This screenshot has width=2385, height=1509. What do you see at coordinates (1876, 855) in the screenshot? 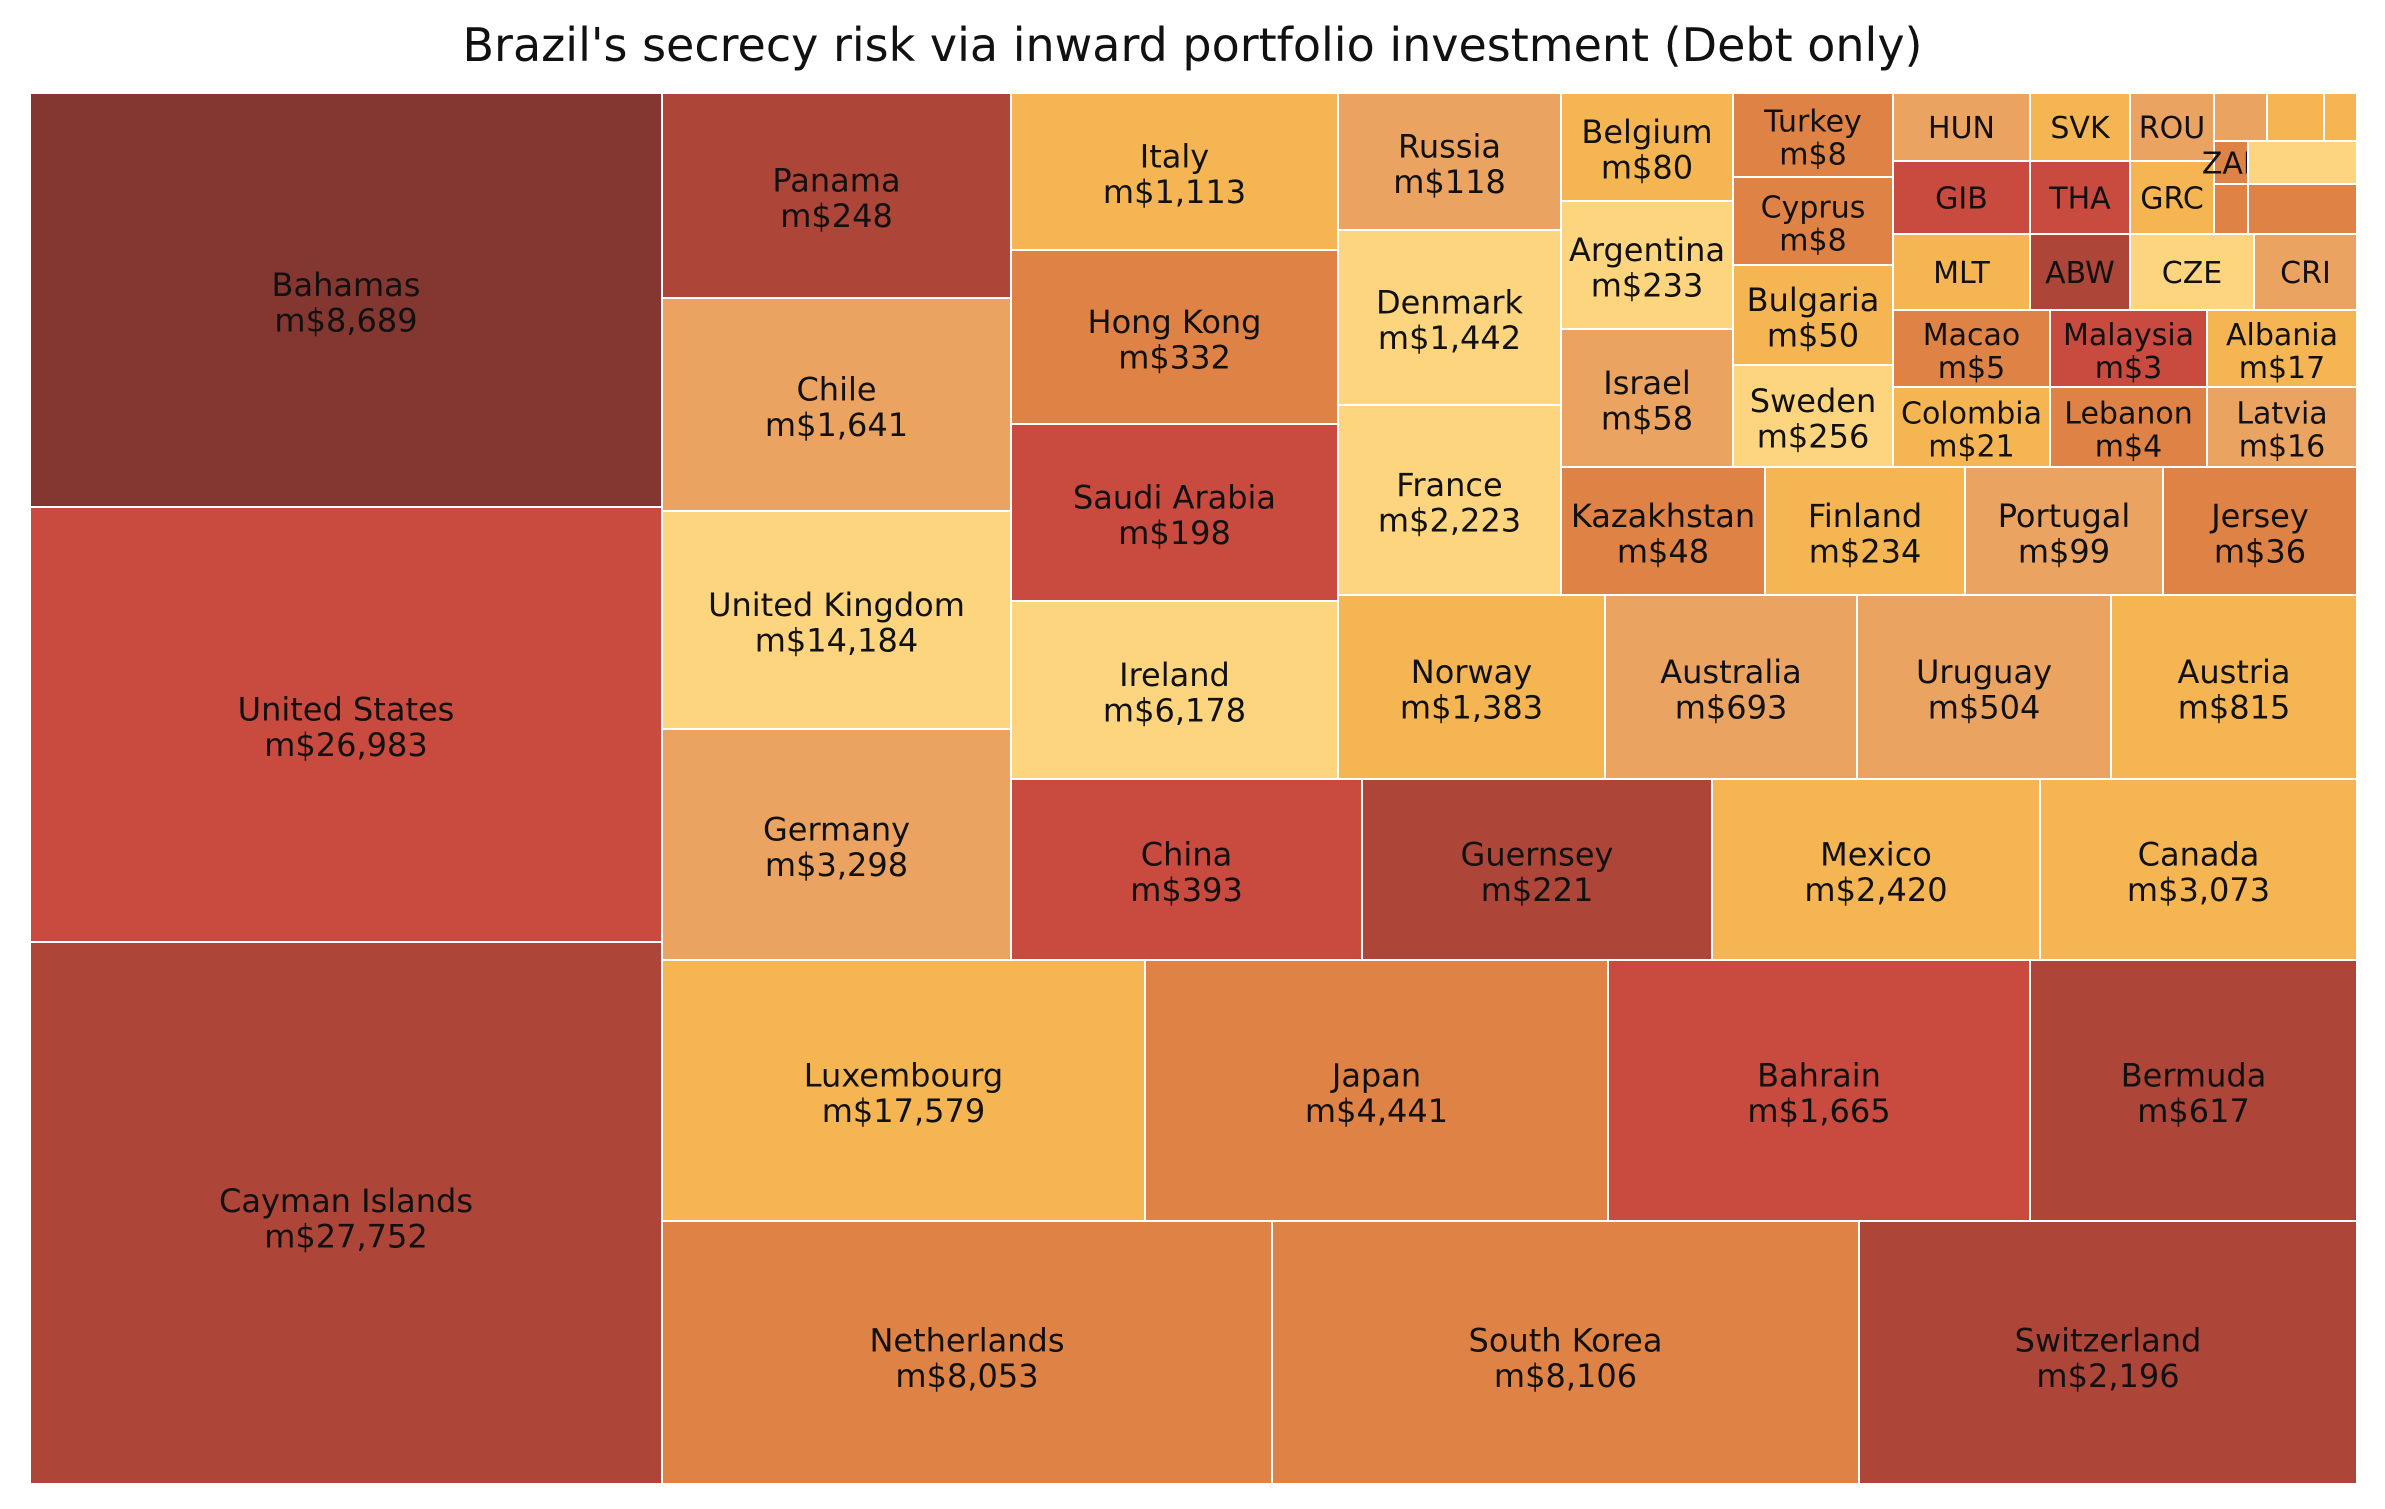
I see `tile-label: Mexico` at bounding box center [1876, 855].